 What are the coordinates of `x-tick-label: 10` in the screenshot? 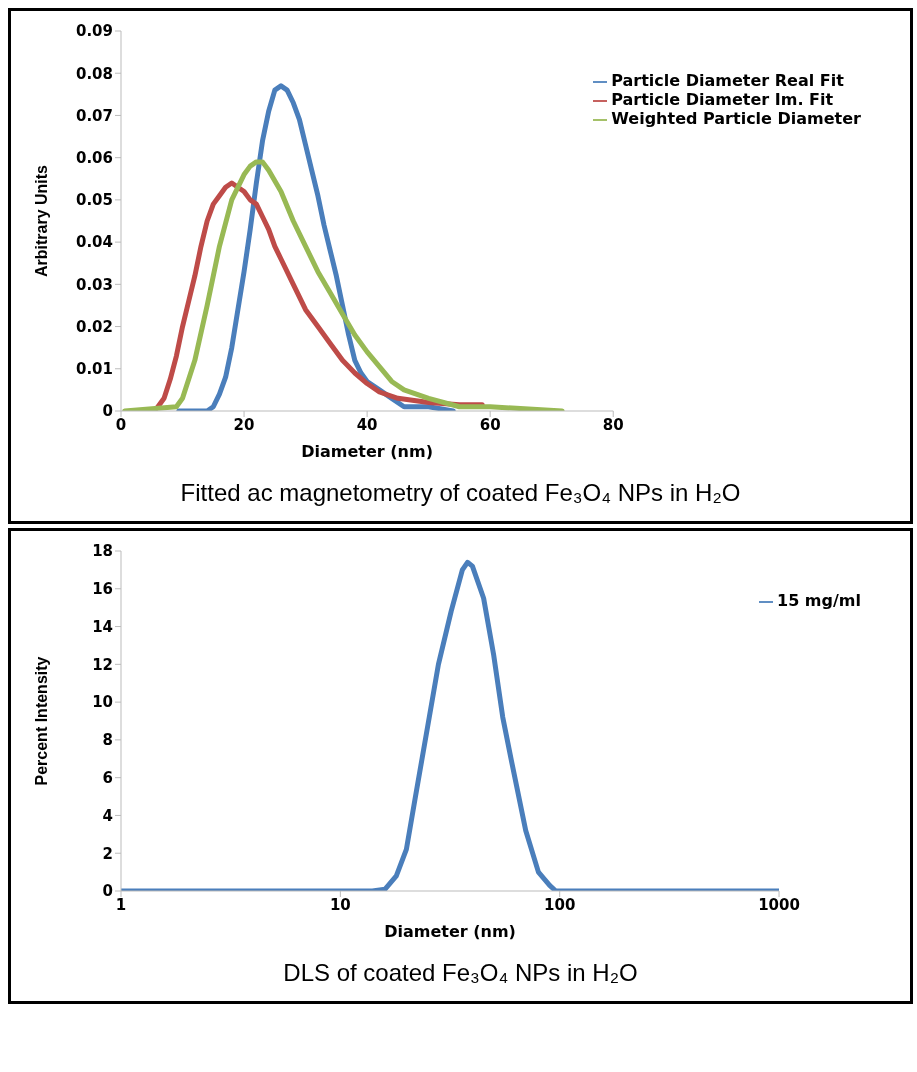 It's located at (340, 904).